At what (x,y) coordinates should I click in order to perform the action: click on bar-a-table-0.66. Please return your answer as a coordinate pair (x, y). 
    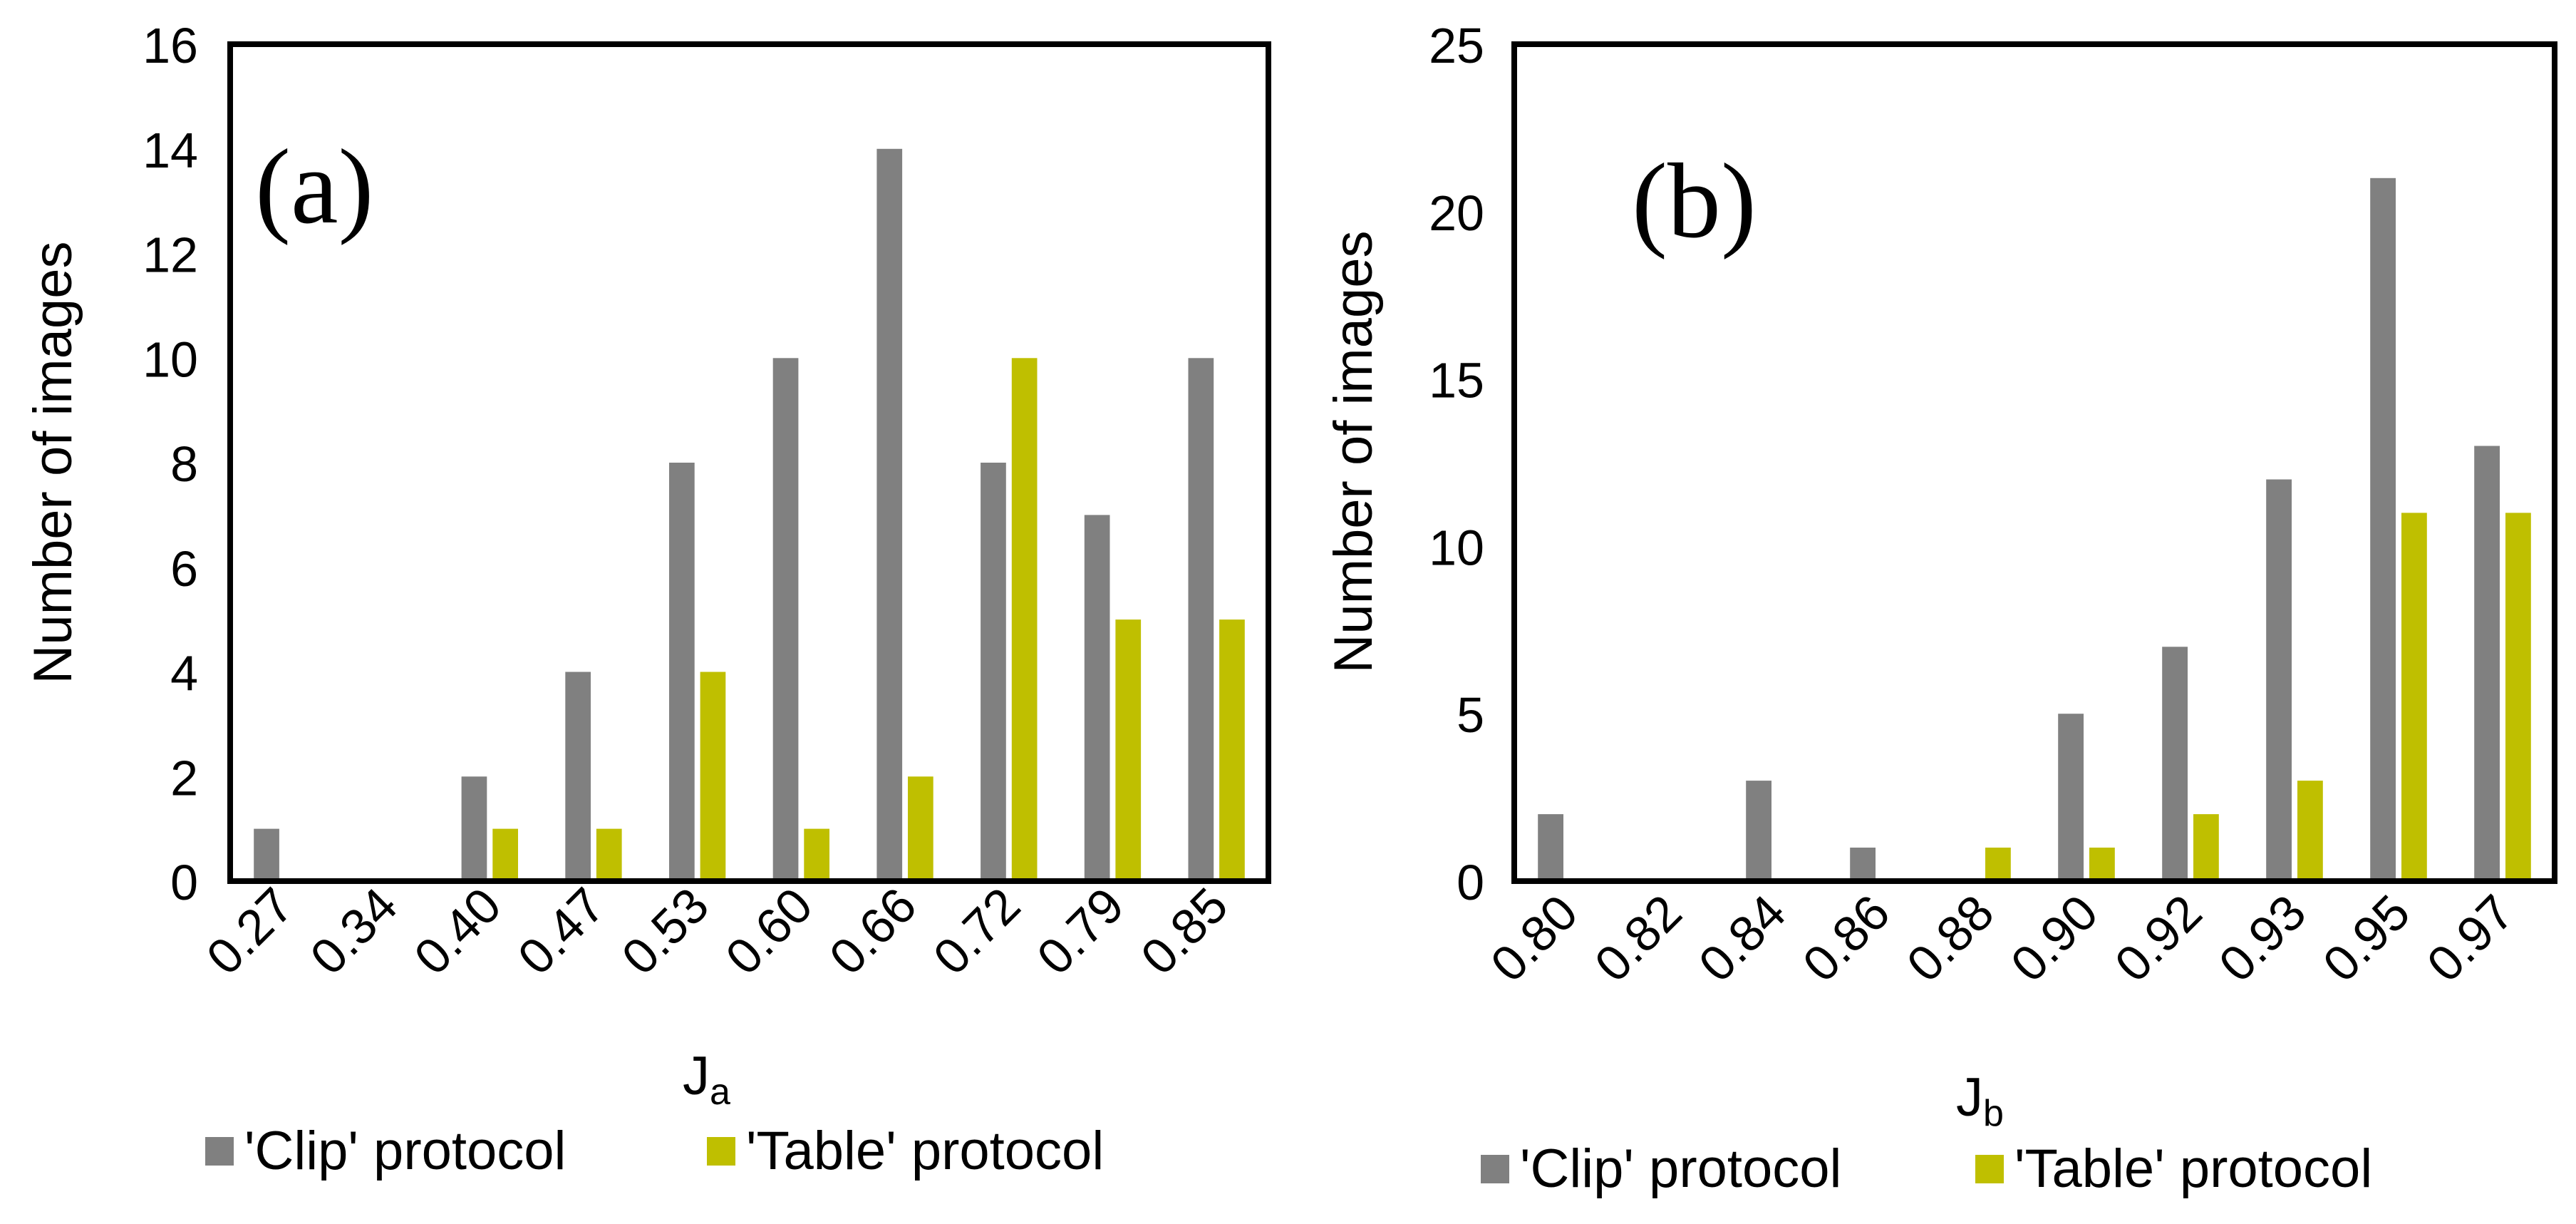
    Looking at the image, I should click on (920, 829).